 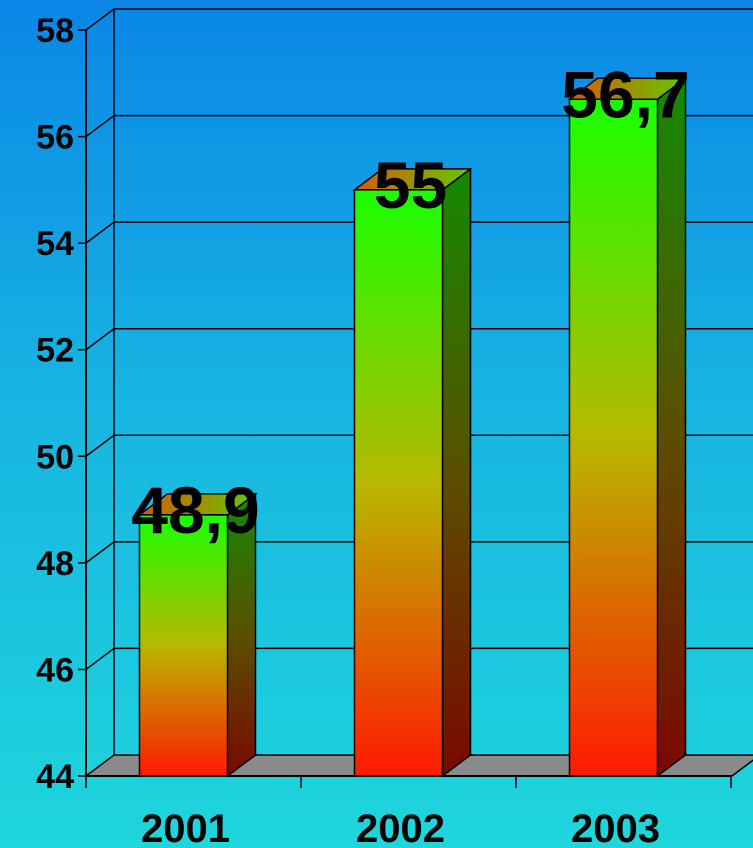 What do you see at coordinates (55, 777) in the screenshot?
I see `y-tick-label: 44` at bounding box center [55, 777].